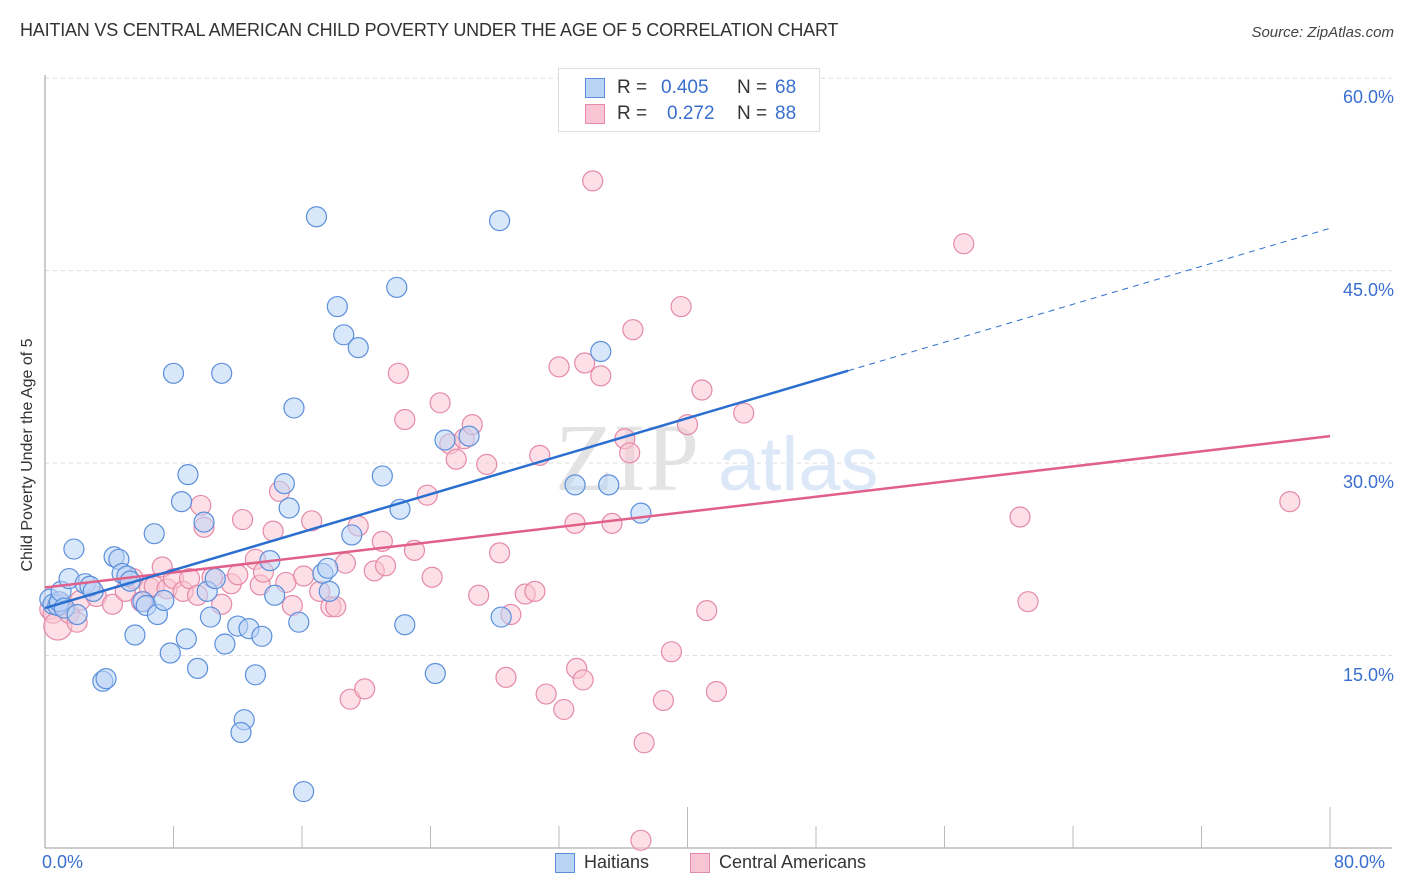  What do you see at coordinates (786, 113) in the screenshot?
I see `n-value: 88` at bounding box center [786, 113].